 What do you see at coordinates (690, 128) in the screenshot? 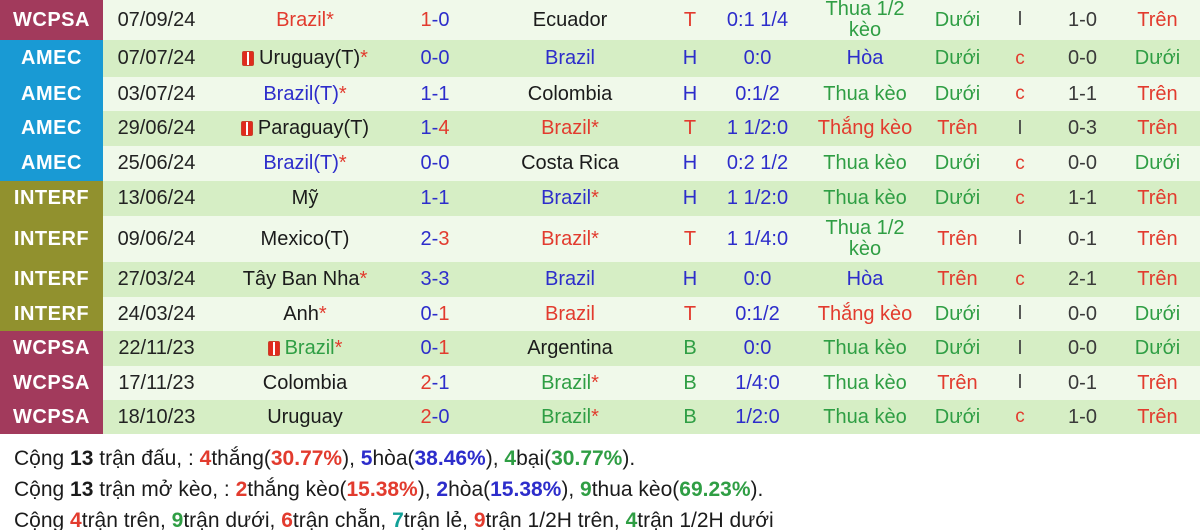
I see `venue-cell: T` at bounding box center [690, 128].